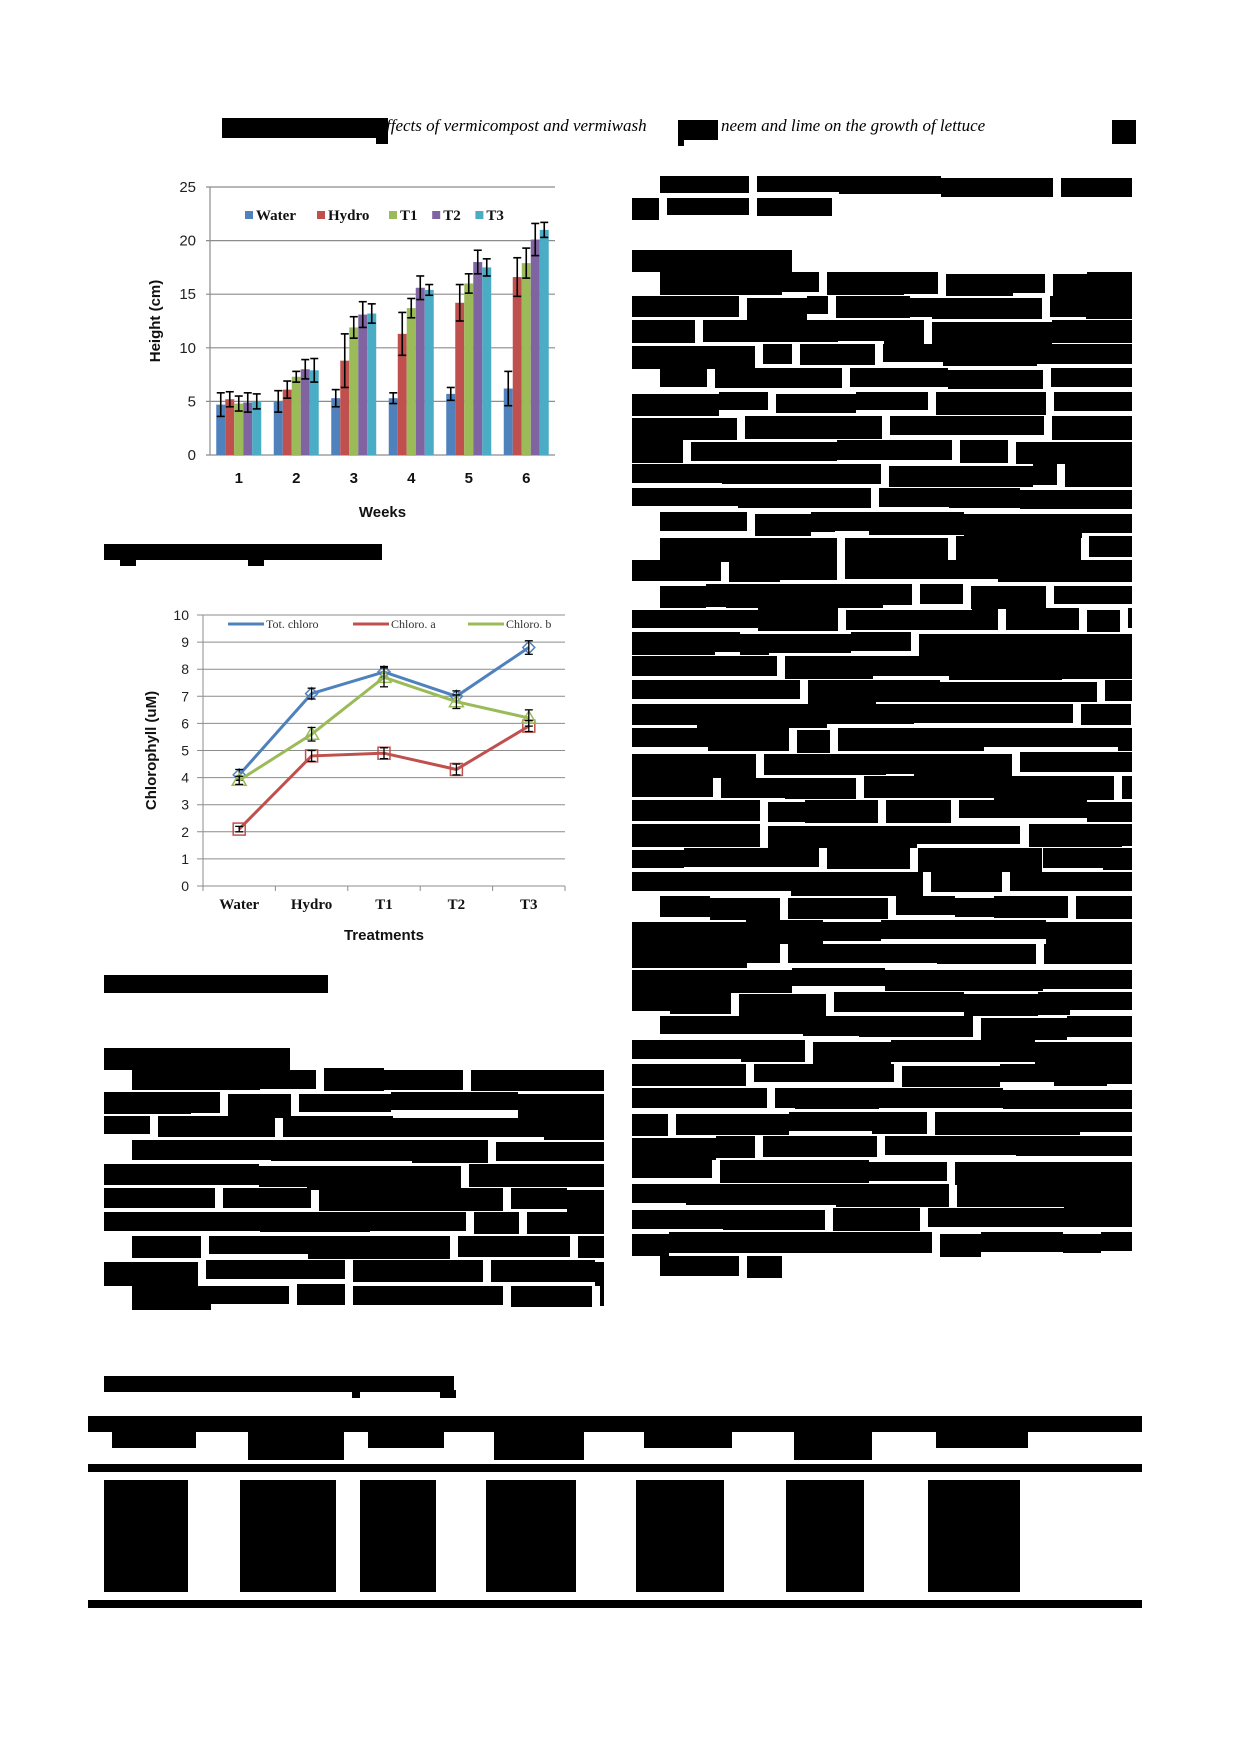  I want to click on marker-triangle, so click(239, 779).